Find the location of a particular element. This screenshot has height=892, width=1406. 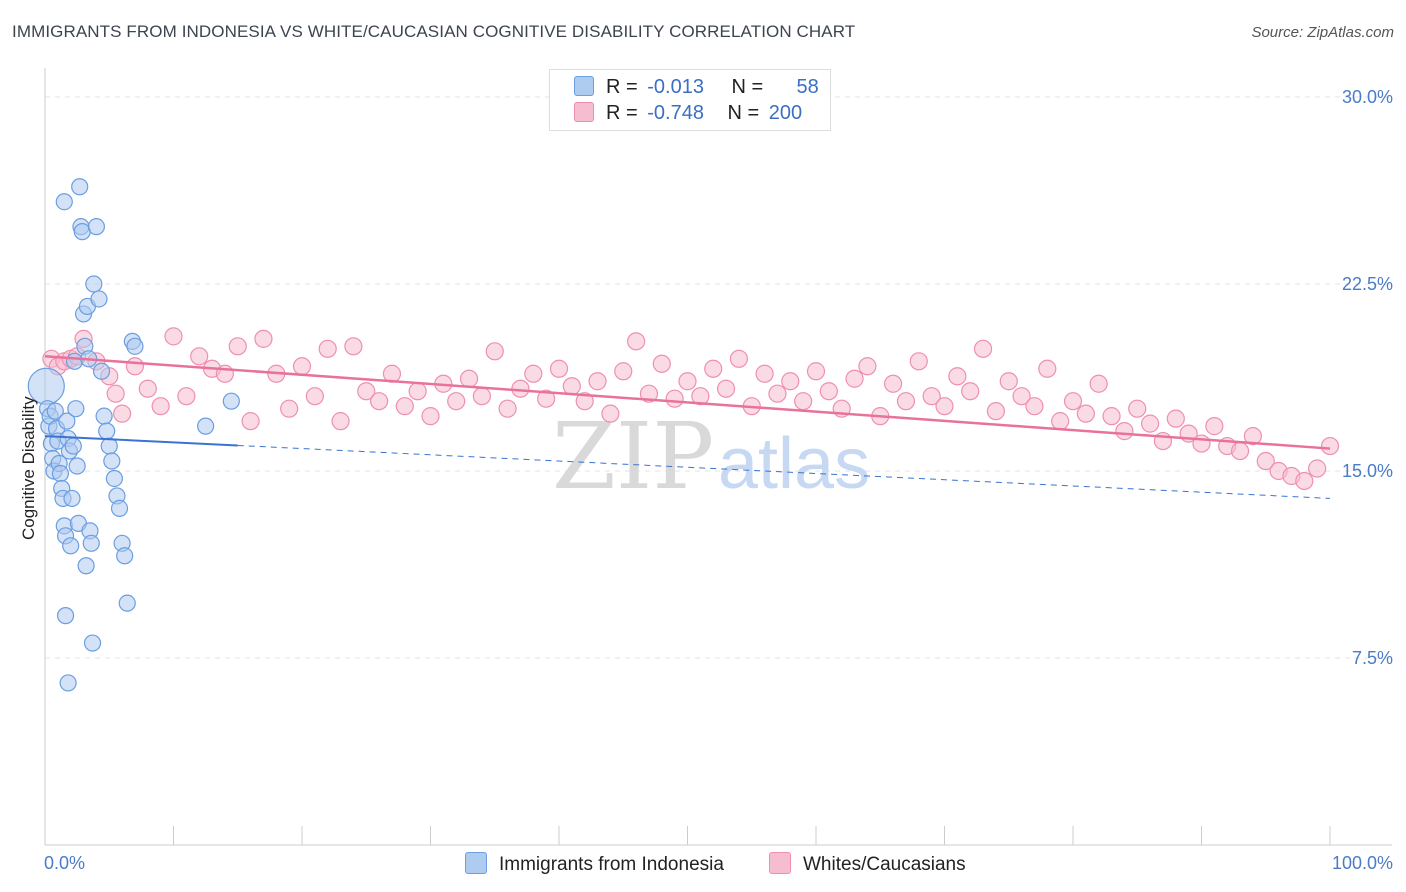

source-label: Source: ZipAtlas.com is located at coordinates (1322, 32).